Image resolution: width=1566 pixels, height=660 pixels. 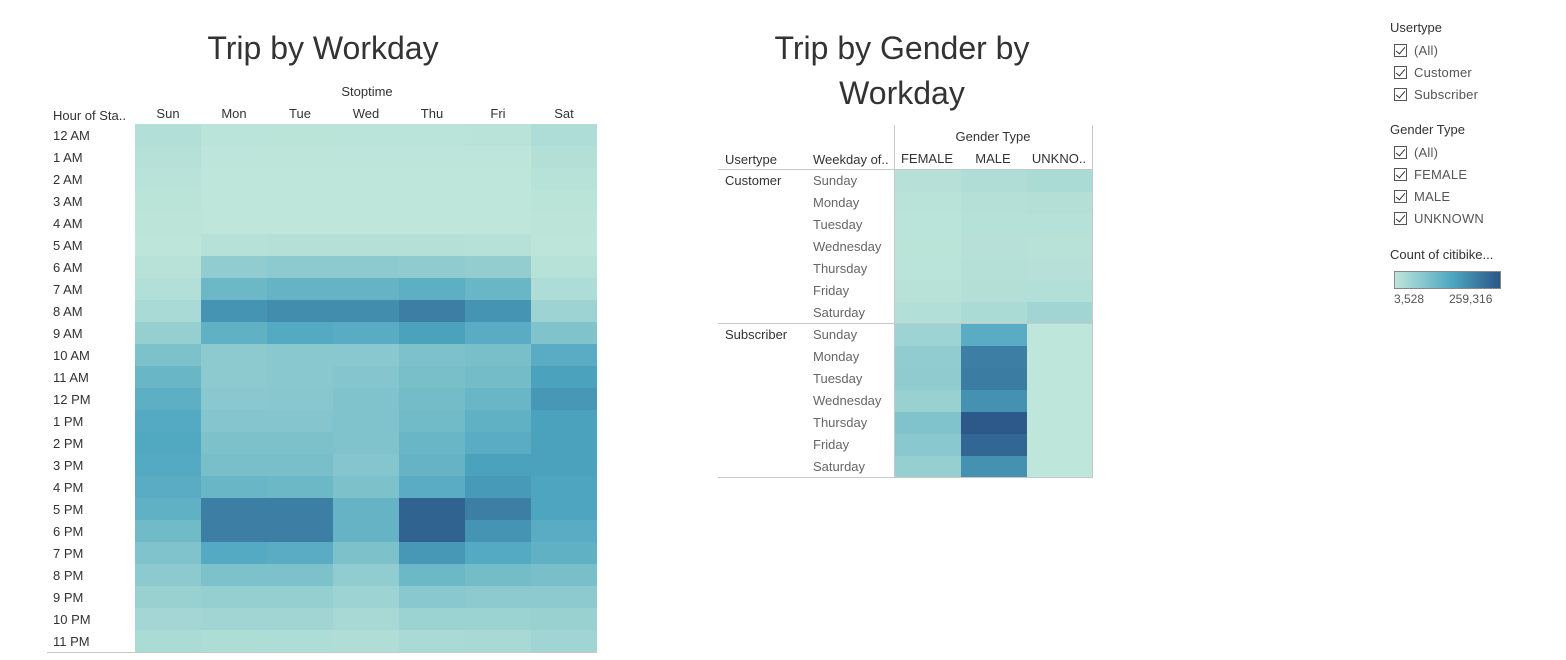 What do you see at coordinates (68, 531) in the screenshot?
I see `hour-row-label: 6 PM` at bounding box center [68, 531].